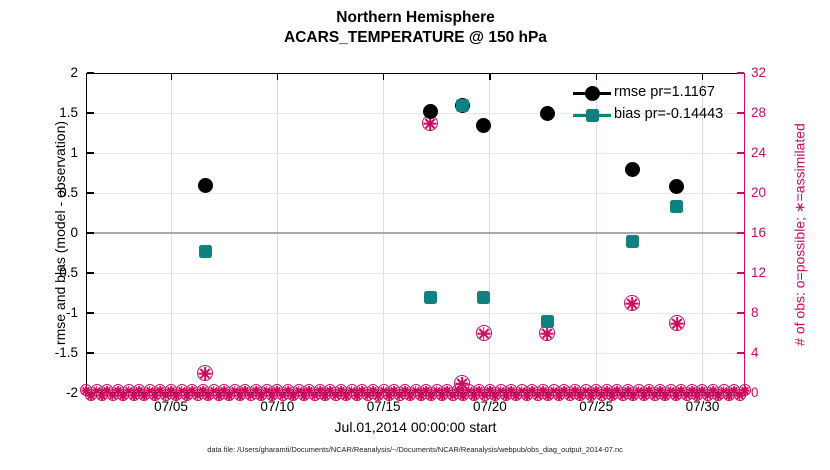 The height and width of the screenshot is (470, 830). What do you see at coordinates (66, 272) in the screenshot?
I see `left-tick-label: -0.5` at bounding box center [66, 272].